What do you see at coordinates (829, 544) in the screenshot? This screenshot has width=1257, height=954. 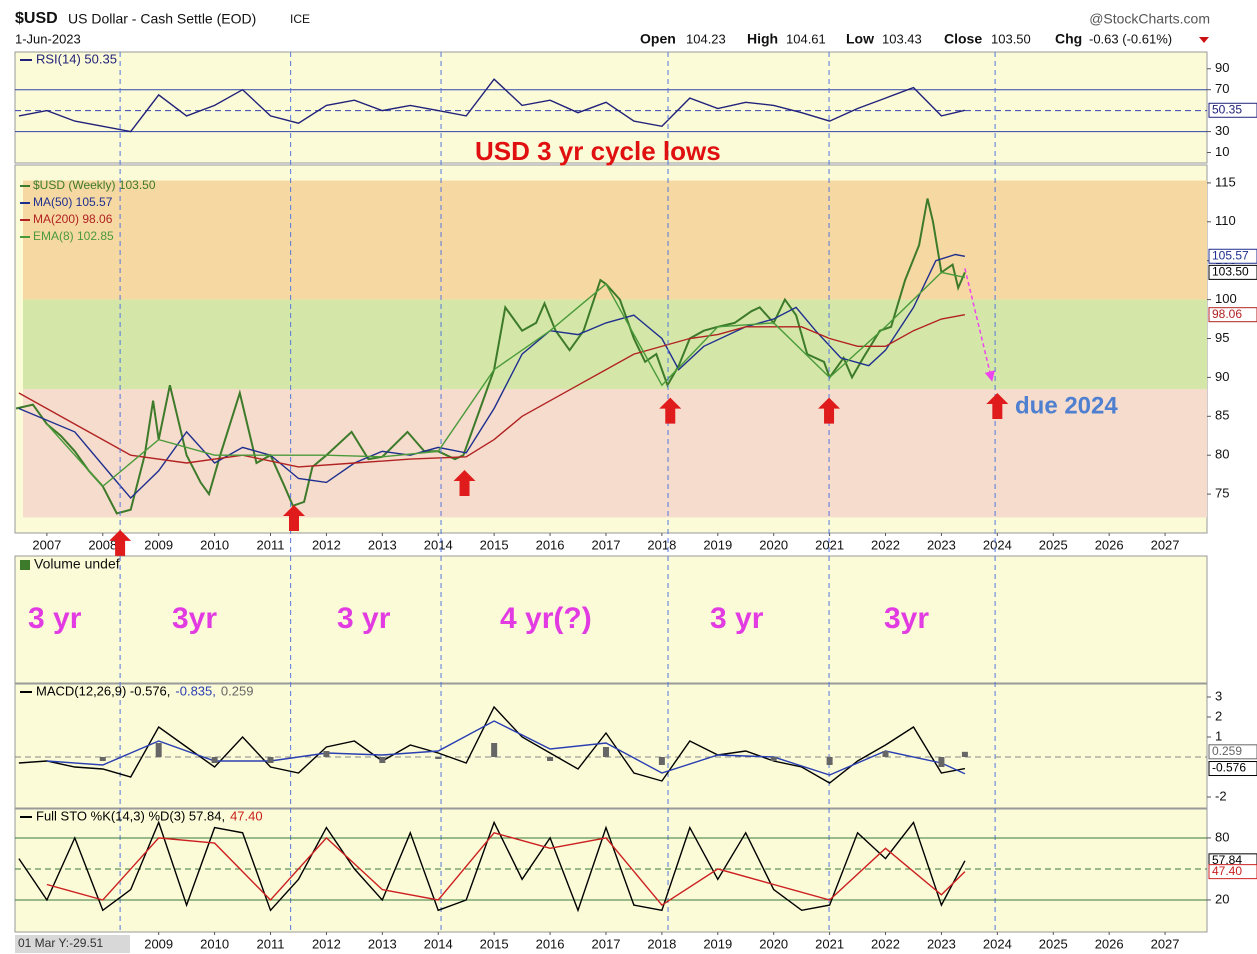 I see `x-tick-label: 2021` at bounding box center [829, 544].